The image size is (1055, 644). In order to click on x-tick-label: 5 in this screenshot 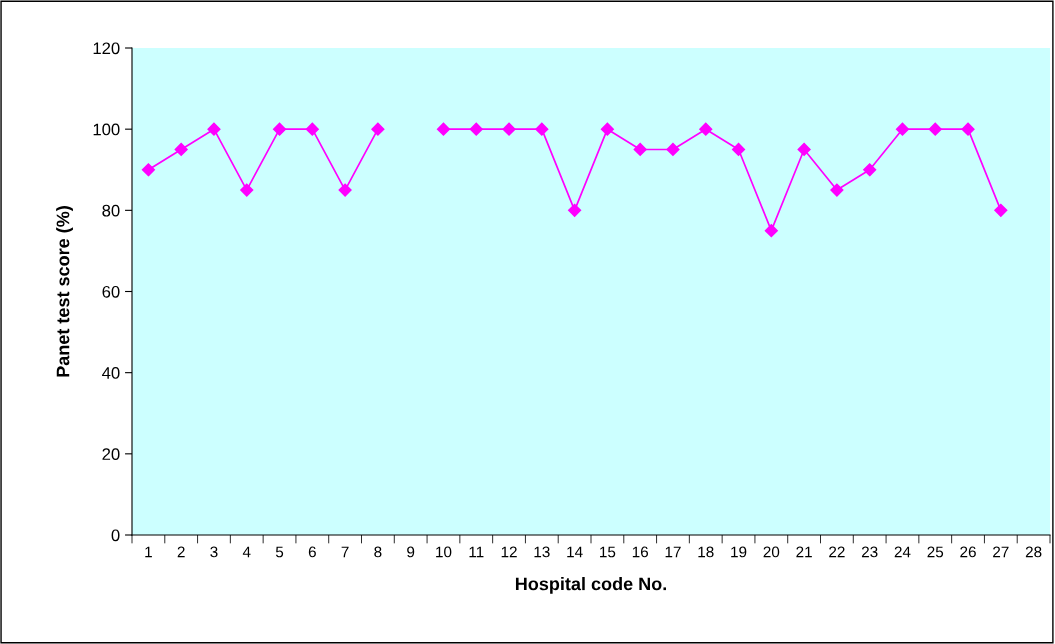, I will do `click(279, 552)`.